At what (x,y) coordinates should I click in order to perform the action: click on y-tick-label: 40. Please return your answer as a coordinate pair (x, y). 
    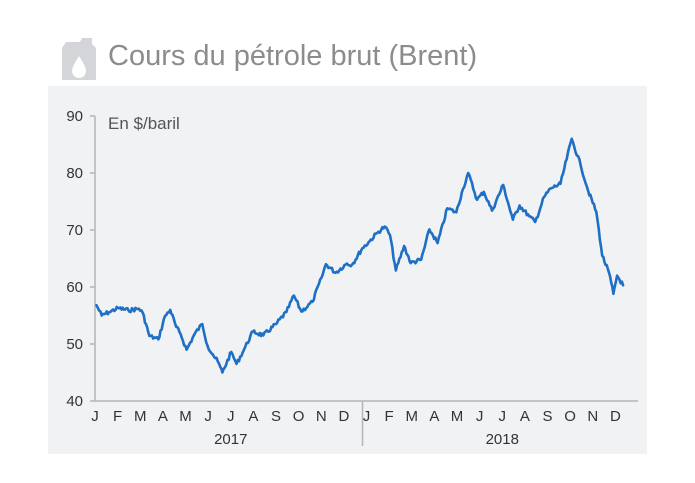
    Looking at the image, I should click on (74, 401).